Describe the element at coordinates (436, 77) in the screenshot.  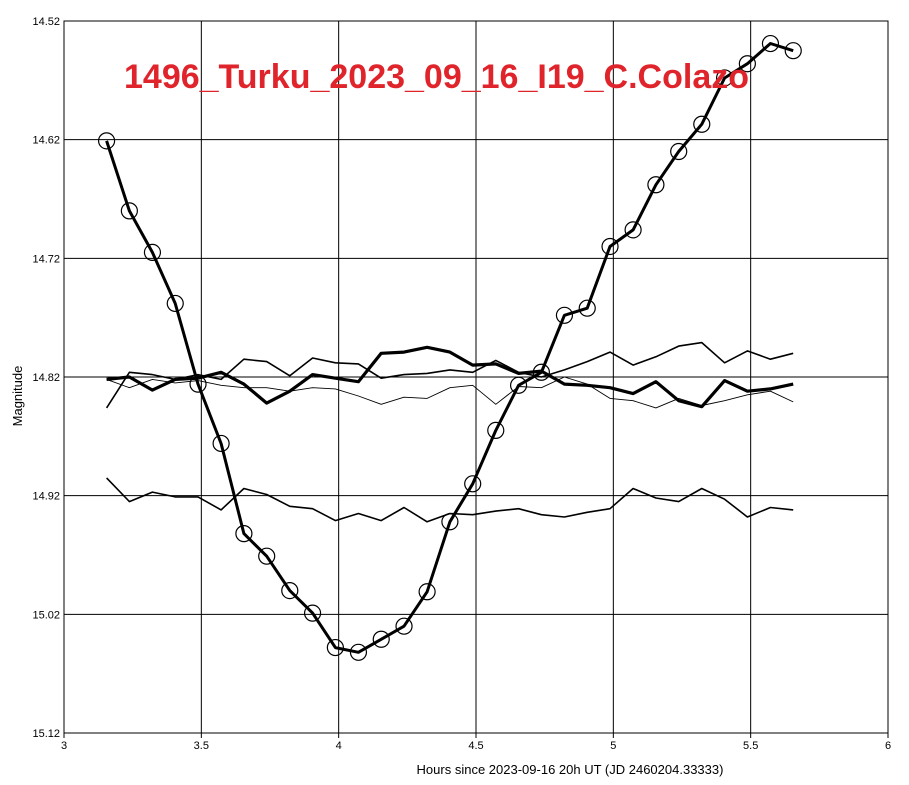
I see `chart-title: 1496_Turku_2023_09_16_I19_C.Colazo` at that location.